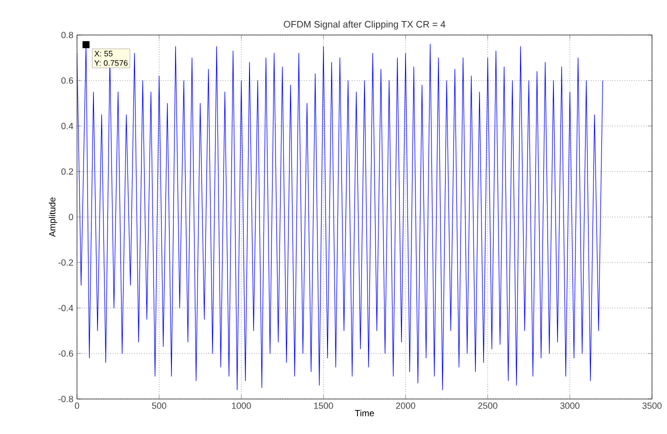  What do you see at coordinates (364, 413) in the screenshot?
I see `x-axis-title: Time` at bounding box center [364, 413].